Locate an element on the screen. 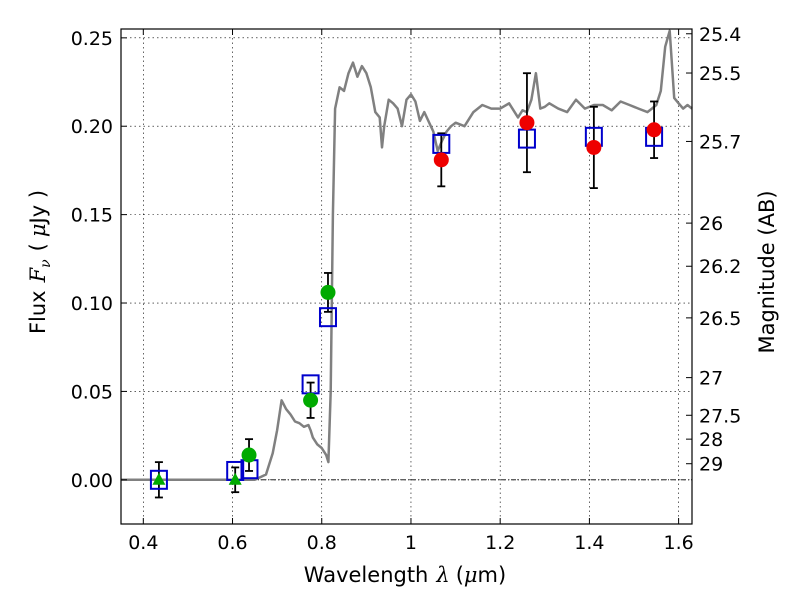 This screenshot has width=800, height=600. x-tick-label: 1 is located at coordinates (411, 543).